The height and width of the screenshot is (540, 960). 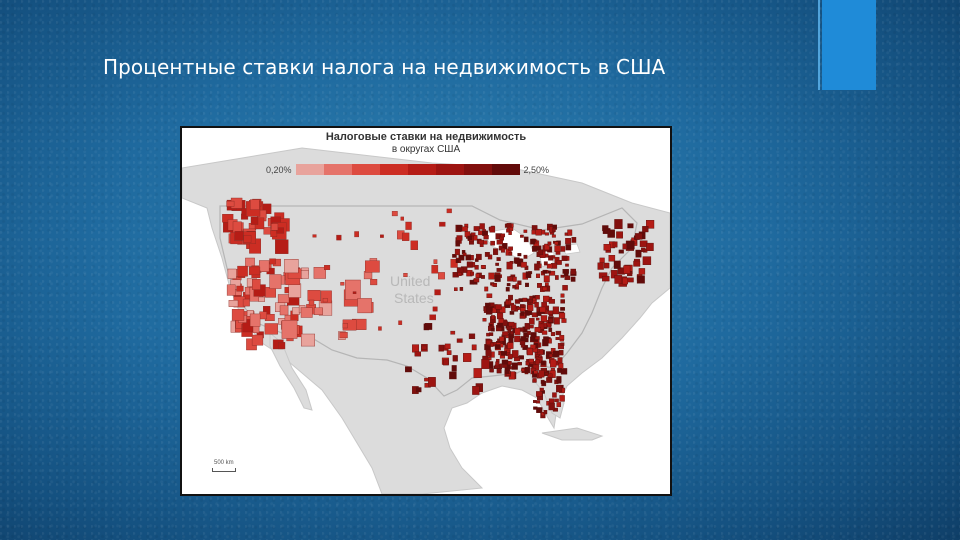 I want to click on legend-color-bar, so click(x=407, y=169).